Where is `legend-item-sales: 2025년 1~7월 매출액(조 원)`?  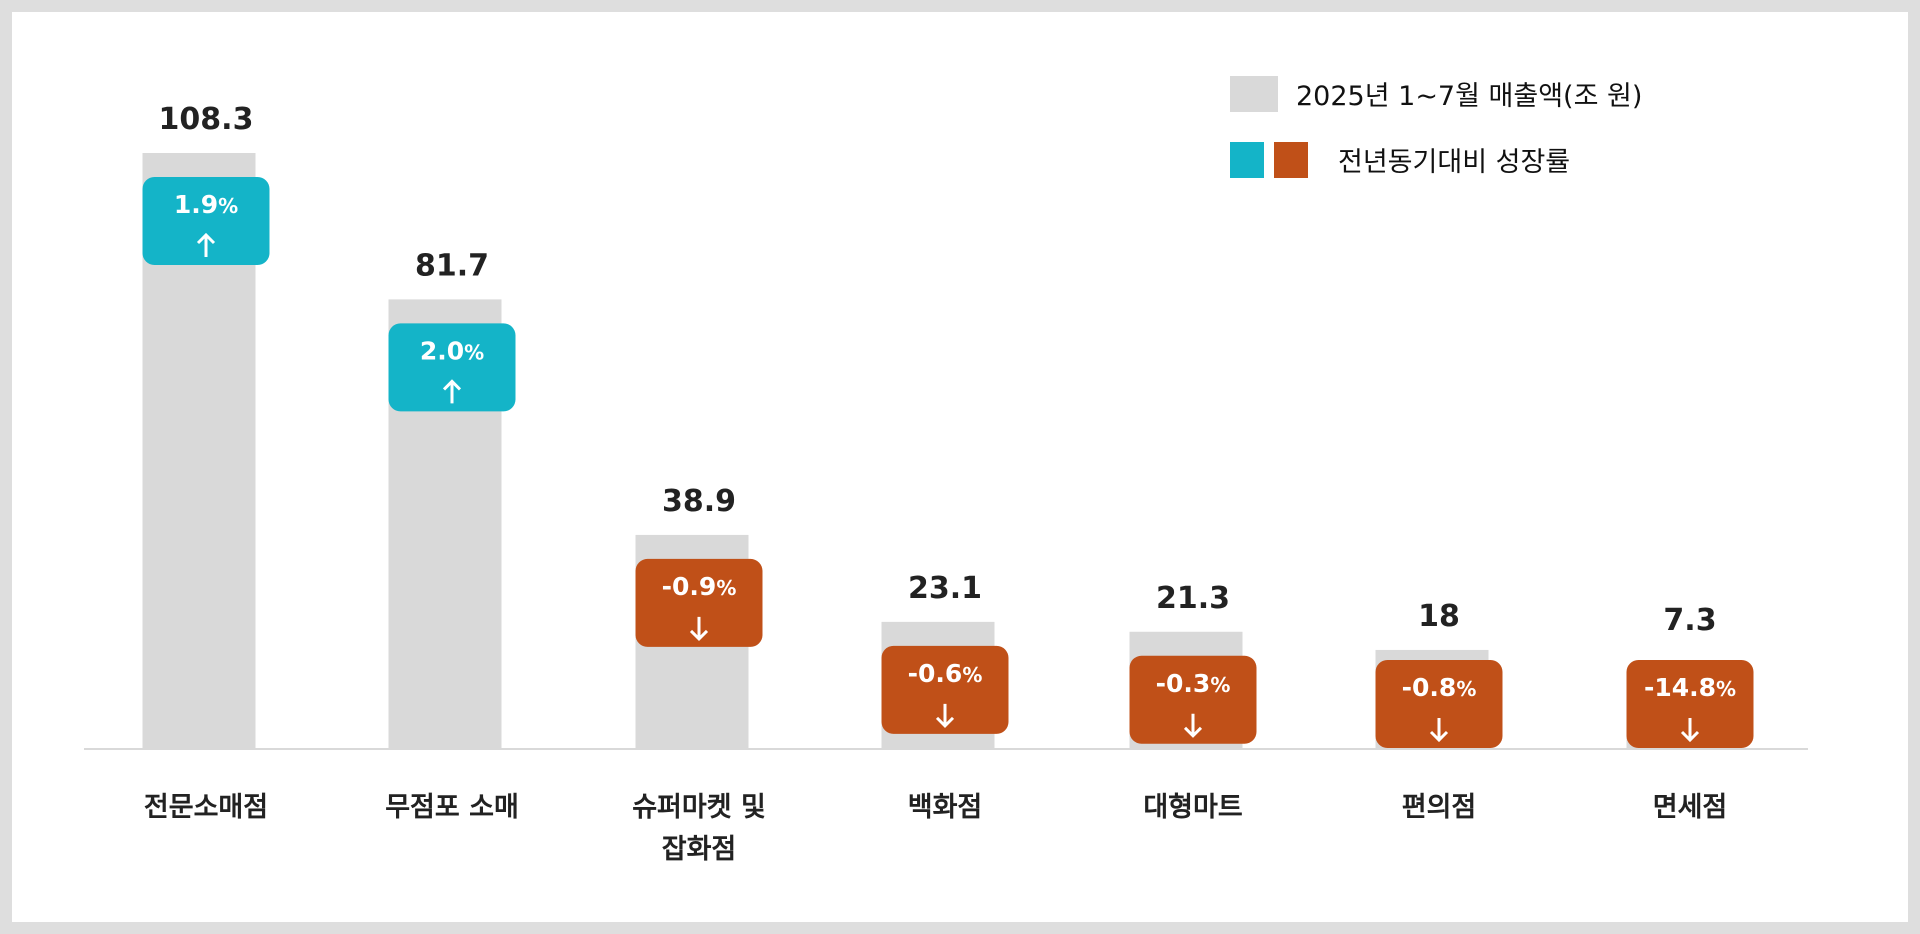
legend-item-sales: 2025년 1~7월 매출액(조 원) is located at coordinates (1436, 93).